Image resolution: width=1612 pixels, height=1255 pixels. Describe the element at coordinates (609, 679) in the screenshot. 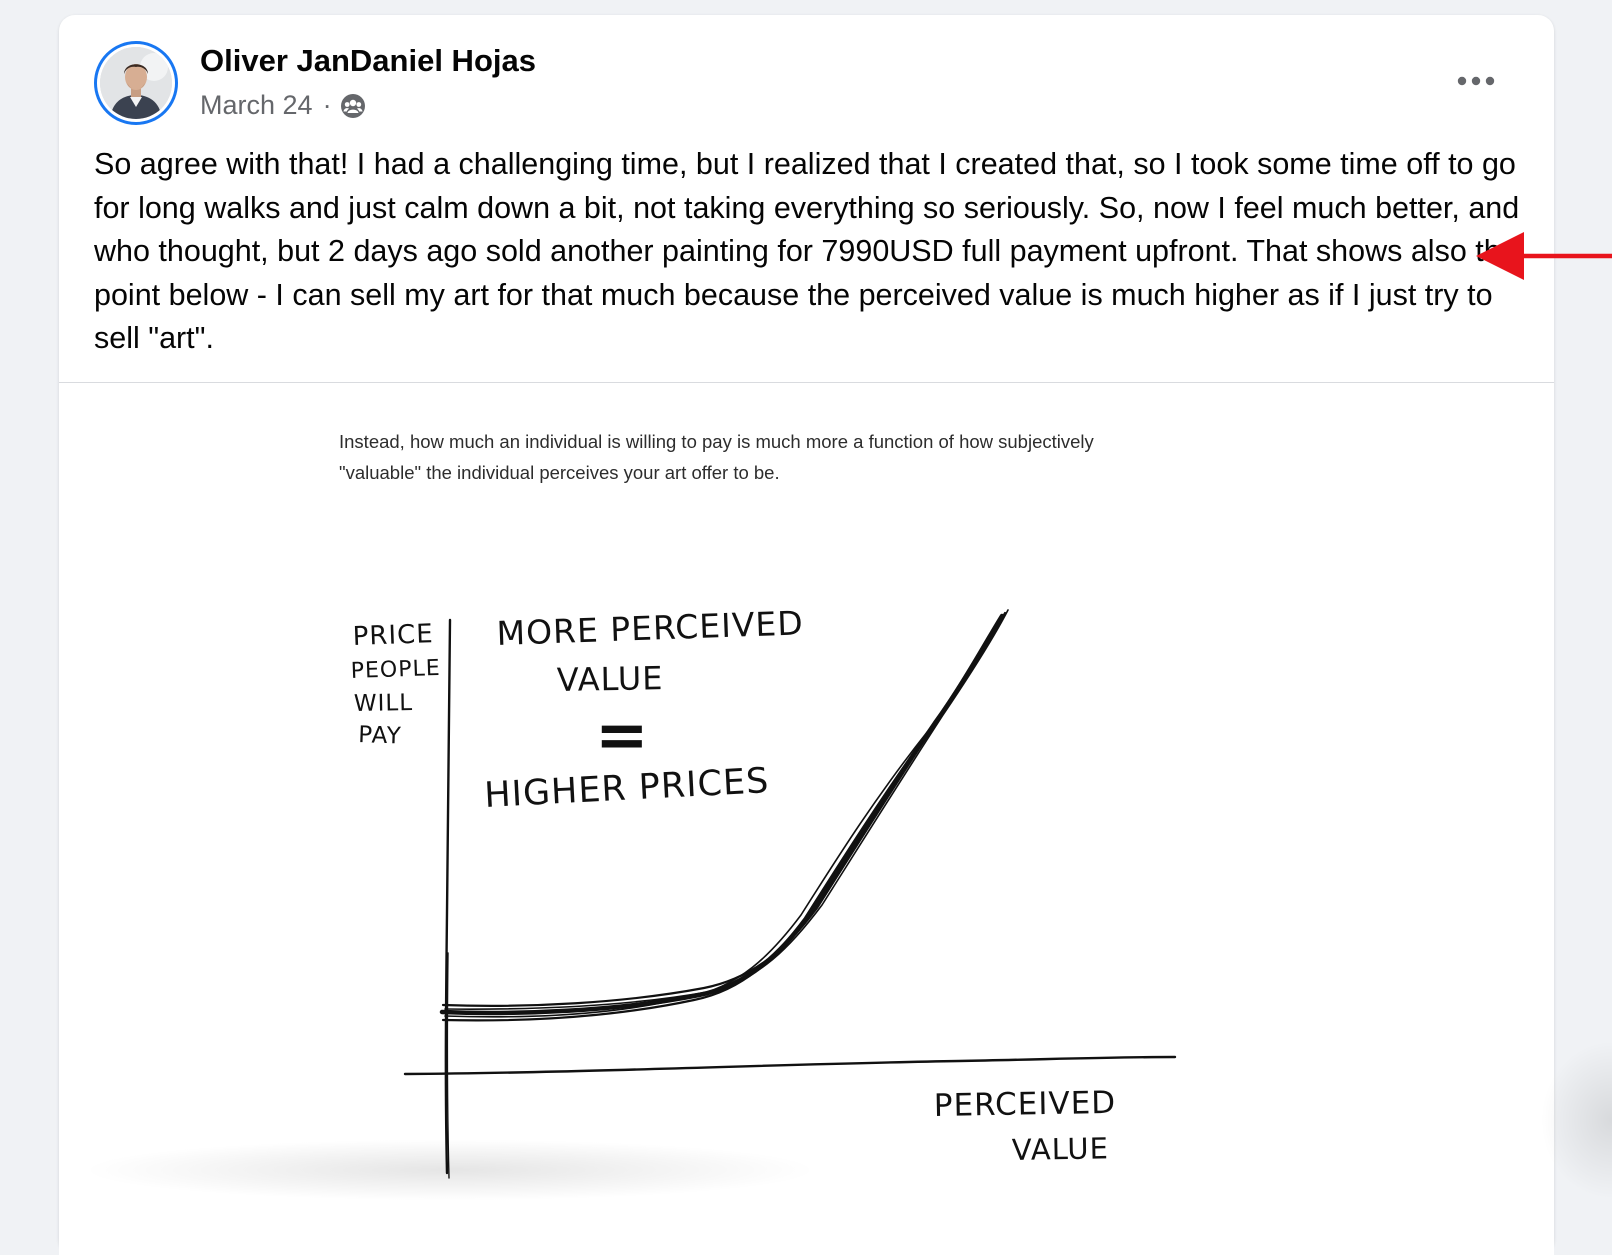

I see `sketch-heading-line-2: VALUE` at that location.